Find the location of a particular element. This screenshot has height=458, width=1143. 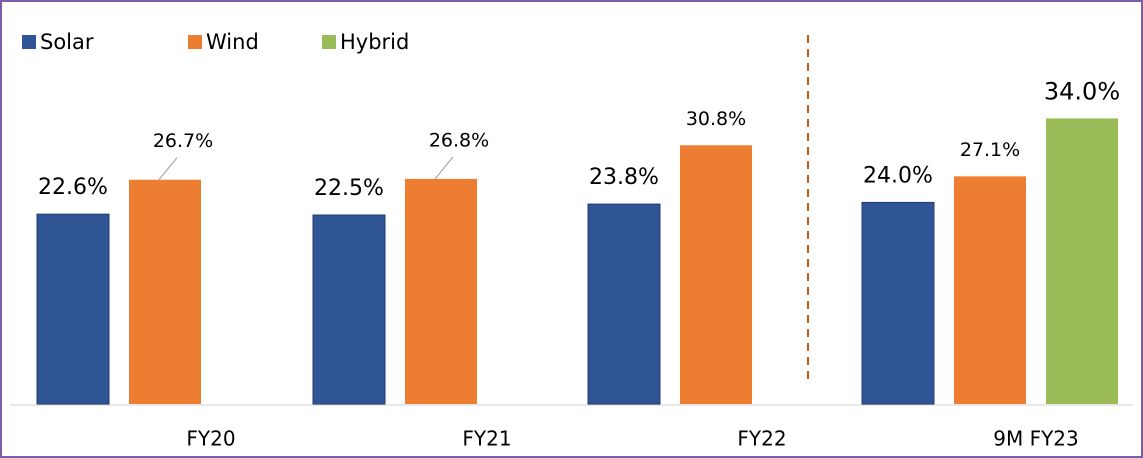

data-label: 27.1% is located at coordinates (990, 150).